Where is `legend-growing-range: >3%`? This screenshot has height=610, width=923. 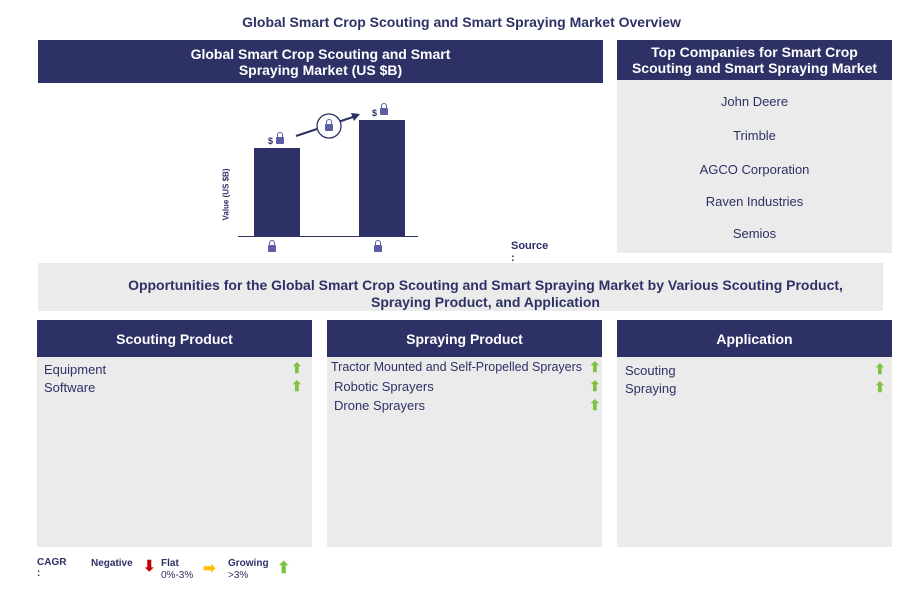 legend-growing-range: >3% is located at coordinates (238, 575).